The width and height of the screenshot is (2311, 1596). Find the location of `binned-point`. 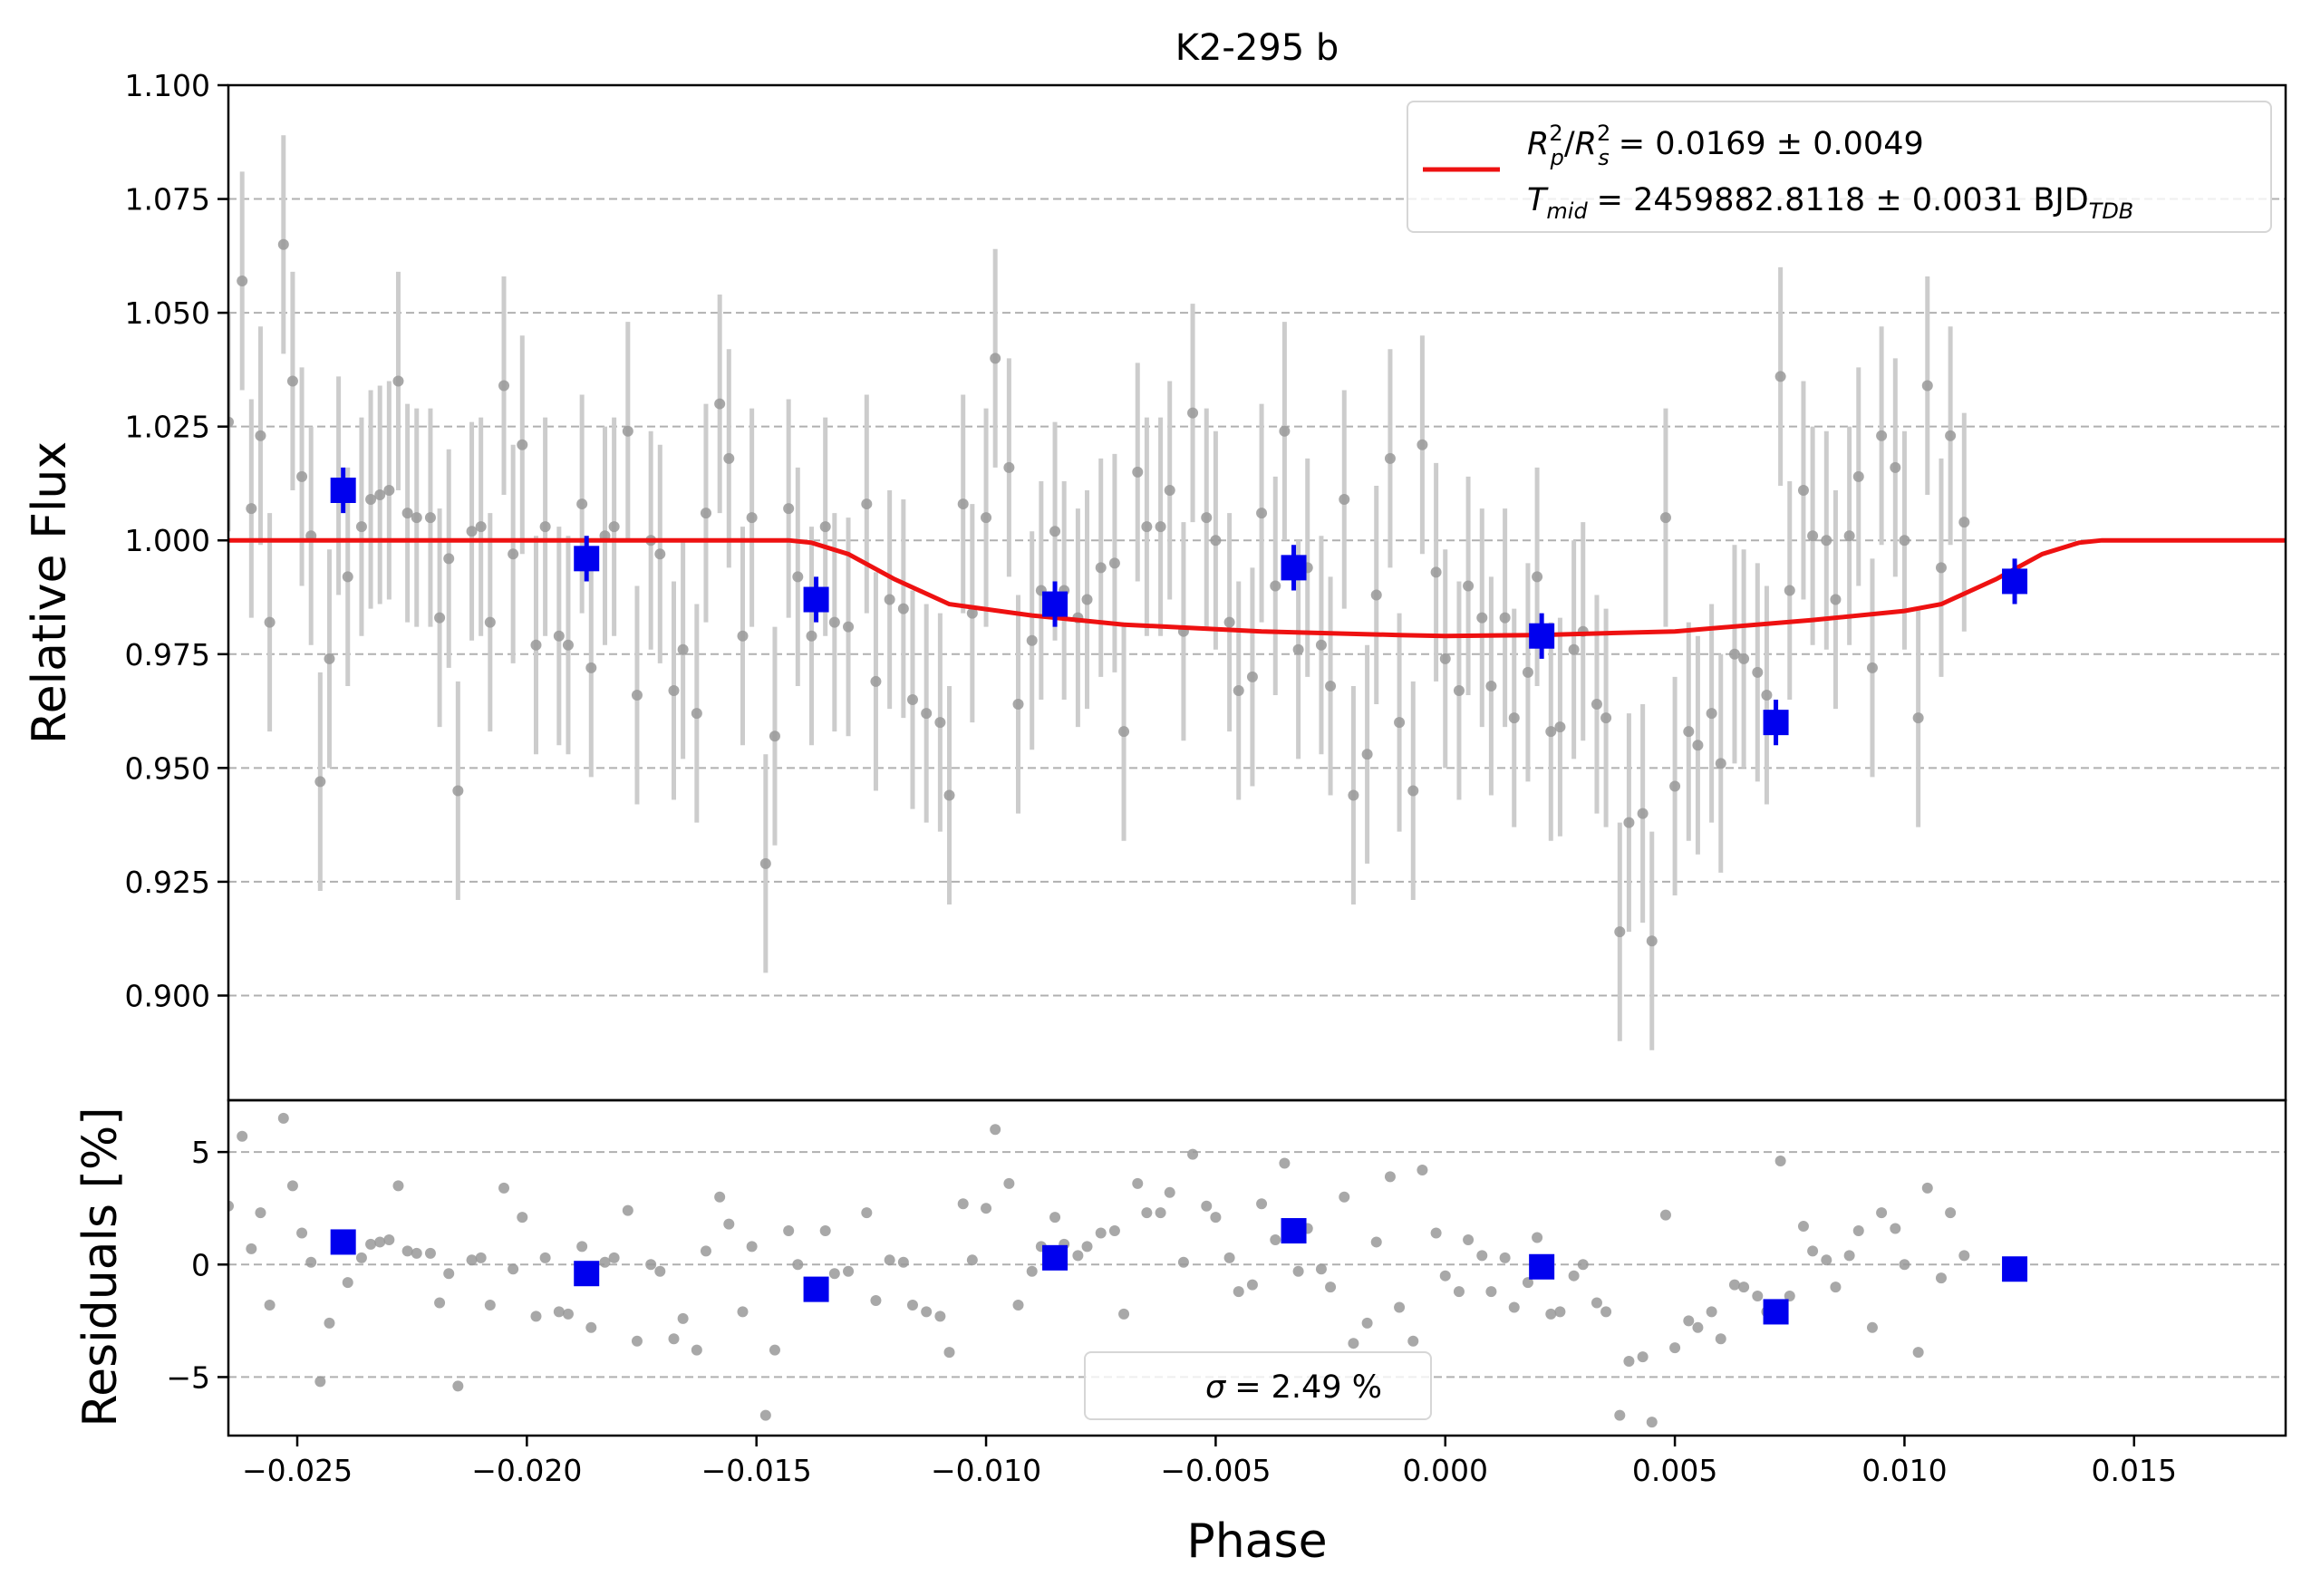

binned-point is located at coordinates (343, 490).